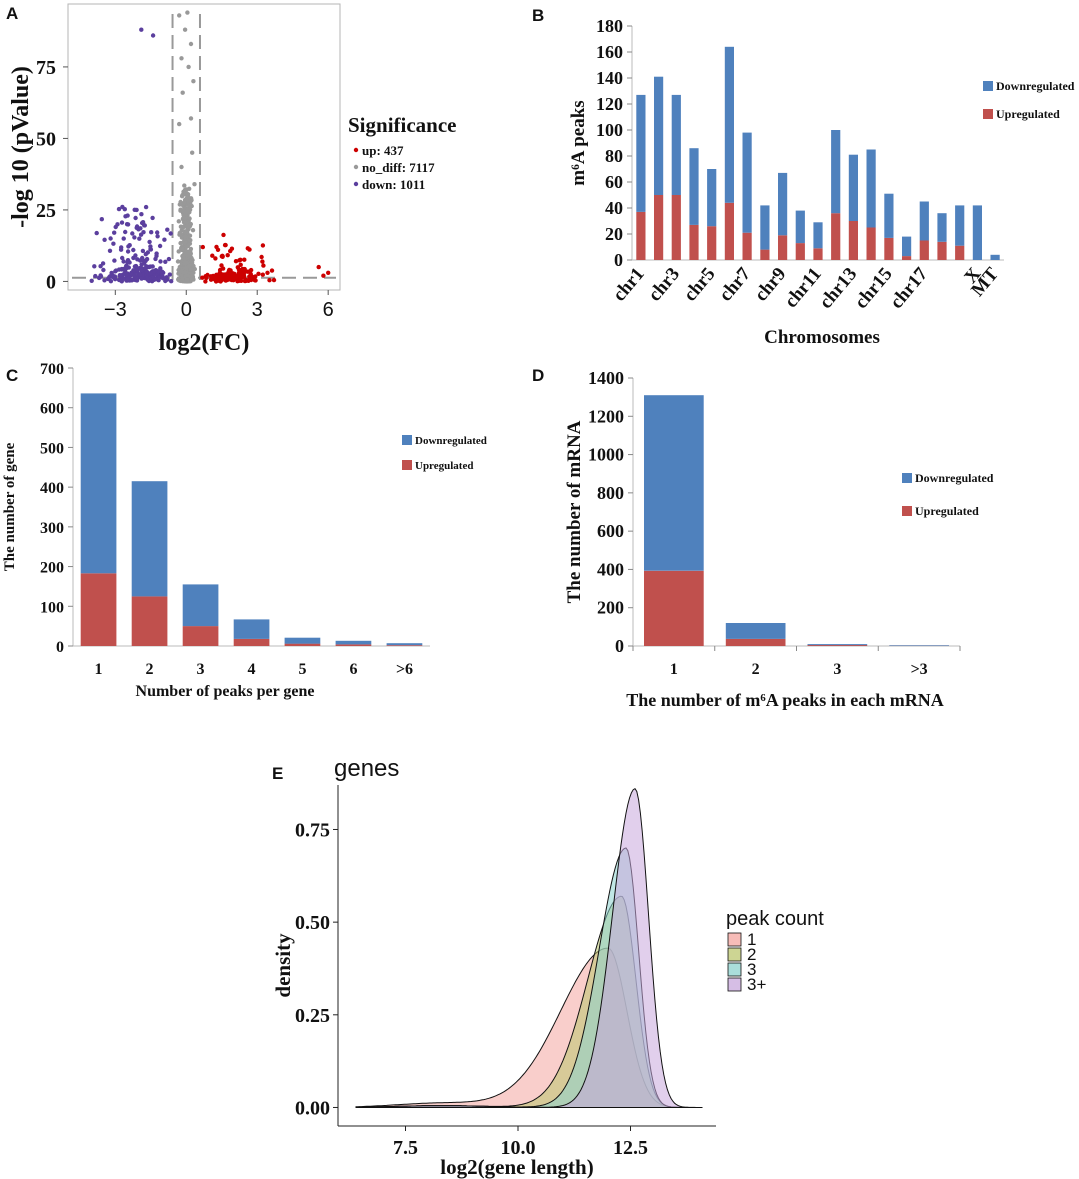  What do you see at coordinates (52, 409) in the screenshot?
I see `y-tick-label: 600` at bounding box center [52, 409].